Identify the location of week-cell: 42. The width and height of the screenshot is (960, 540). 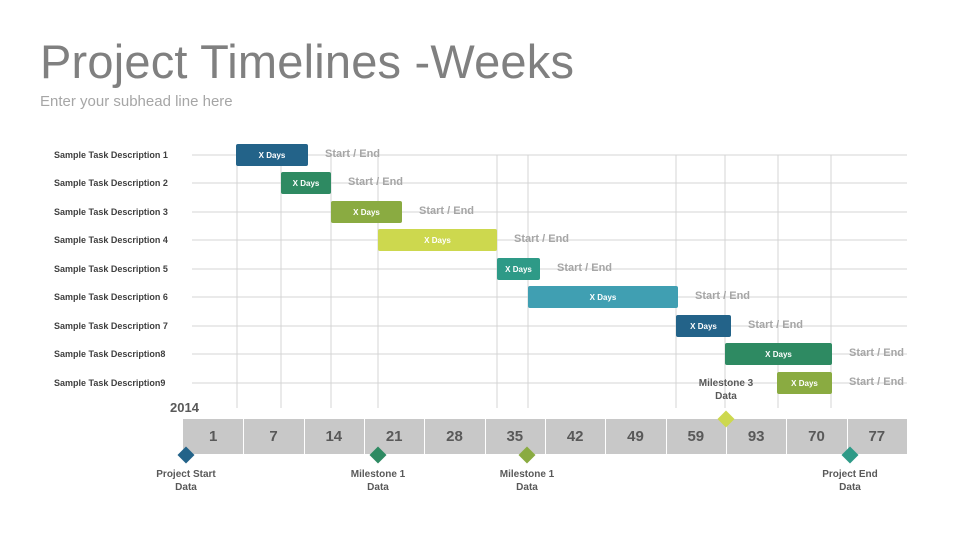
(575, 436).